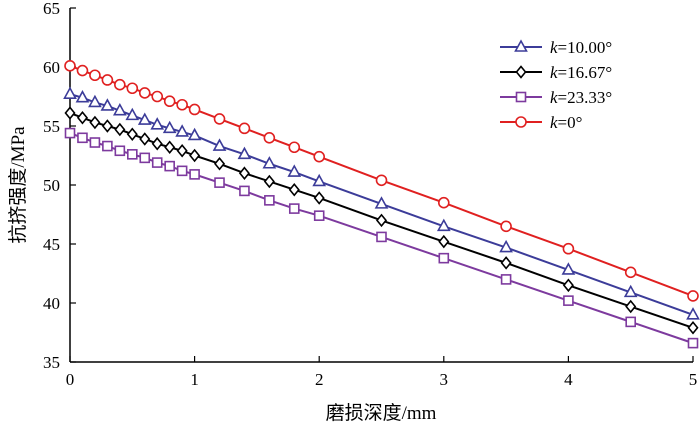 This screenshot has width=700, height=431. Describe the element at coordinates (568, 379) in the screenshot. I see `x-tick-label: 4` at that location.